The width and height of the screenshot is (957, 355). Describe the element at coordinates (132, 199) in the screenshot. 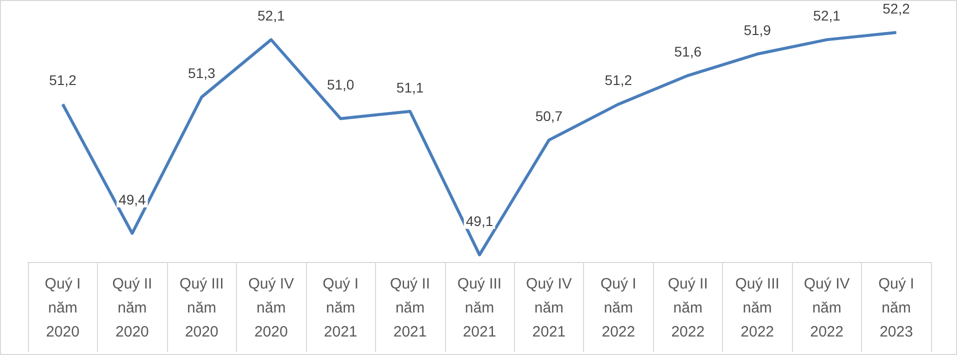

I see `data-label: 49,4` at that location.